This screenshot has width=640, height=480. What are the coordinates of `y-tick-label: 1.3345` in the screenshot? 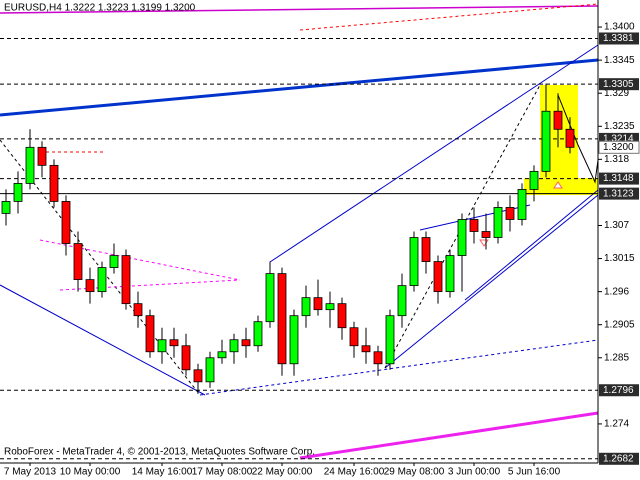 It's located at (619, 60).